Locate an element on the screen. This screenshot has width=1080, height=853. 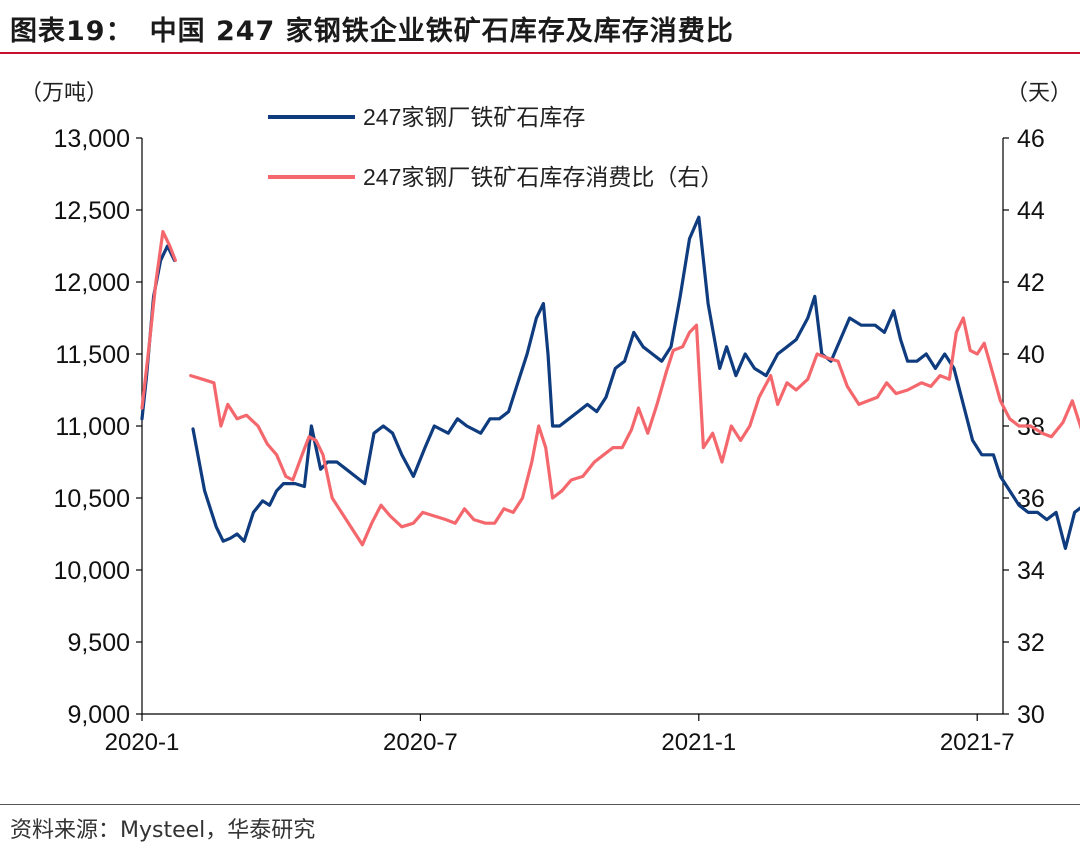
y-right-tick-label: 34 is located at coordinates (1031, 571).